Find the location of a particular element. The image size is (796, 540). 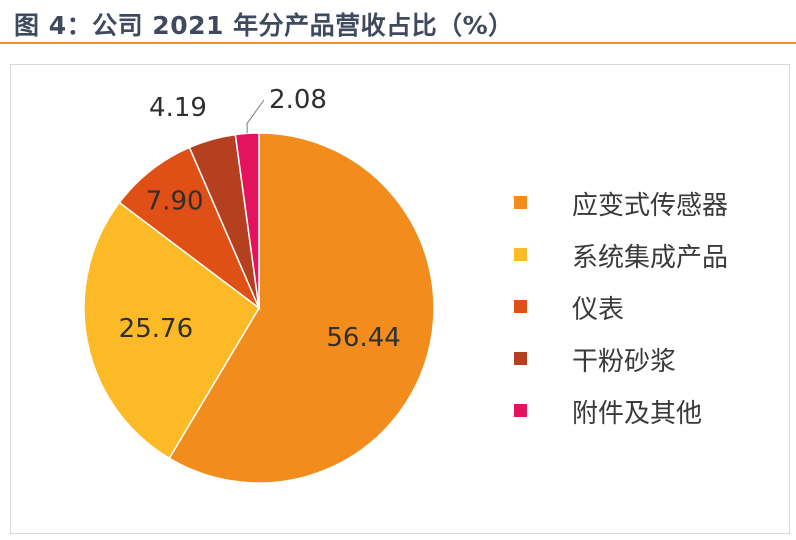

legend-swatch-system-integration is located at coordinates (520, 254).